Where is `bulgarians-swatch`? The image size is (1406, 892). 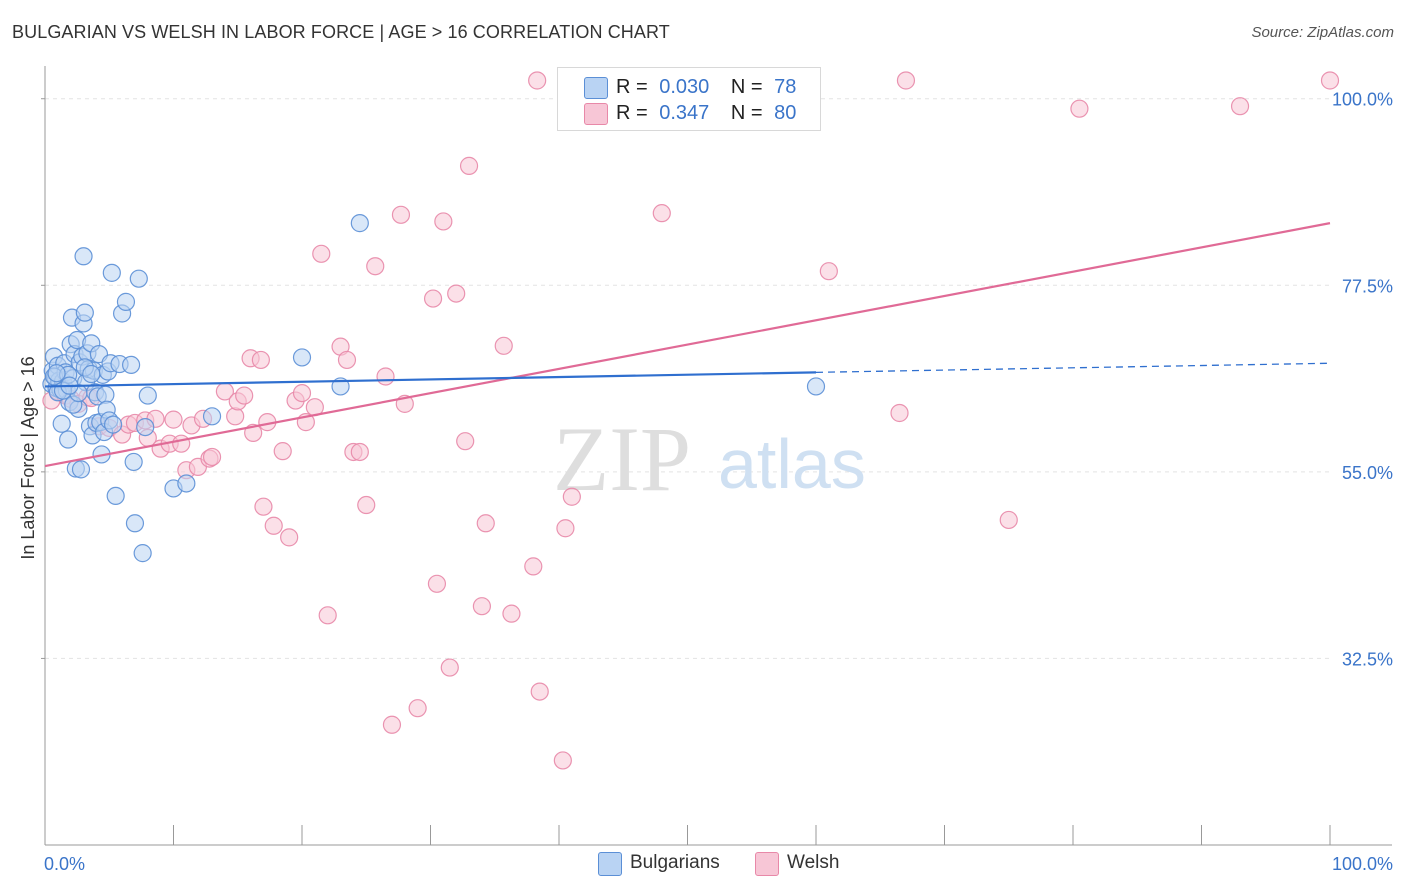 bulgarians-swatch is located at coordinates (596, 88).